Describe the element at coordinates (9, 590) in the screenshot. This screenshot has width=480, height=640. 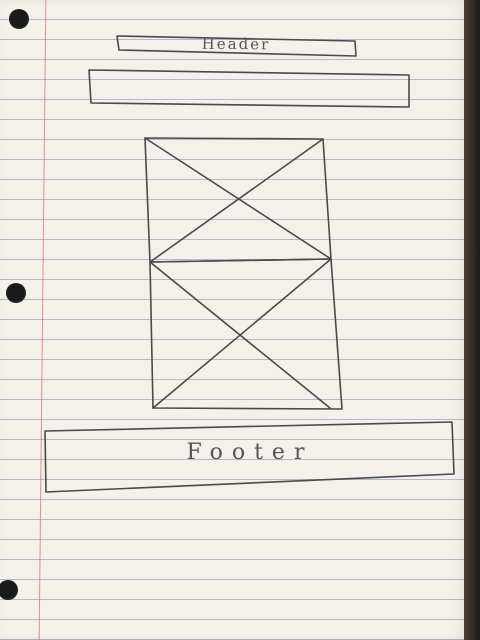
I see `binder-hole-bottom` at that location.